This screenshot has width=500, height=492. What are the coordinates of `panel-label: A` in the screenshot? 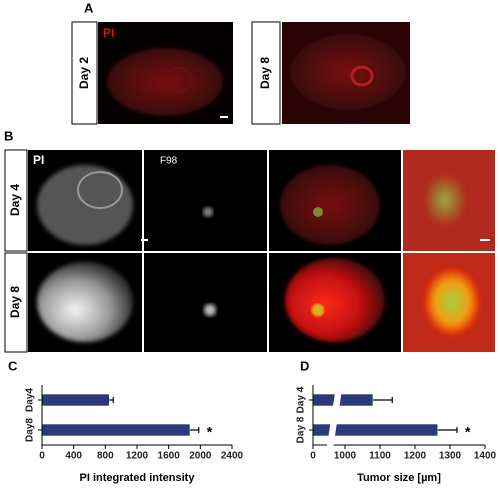 It's located at (89, 7).